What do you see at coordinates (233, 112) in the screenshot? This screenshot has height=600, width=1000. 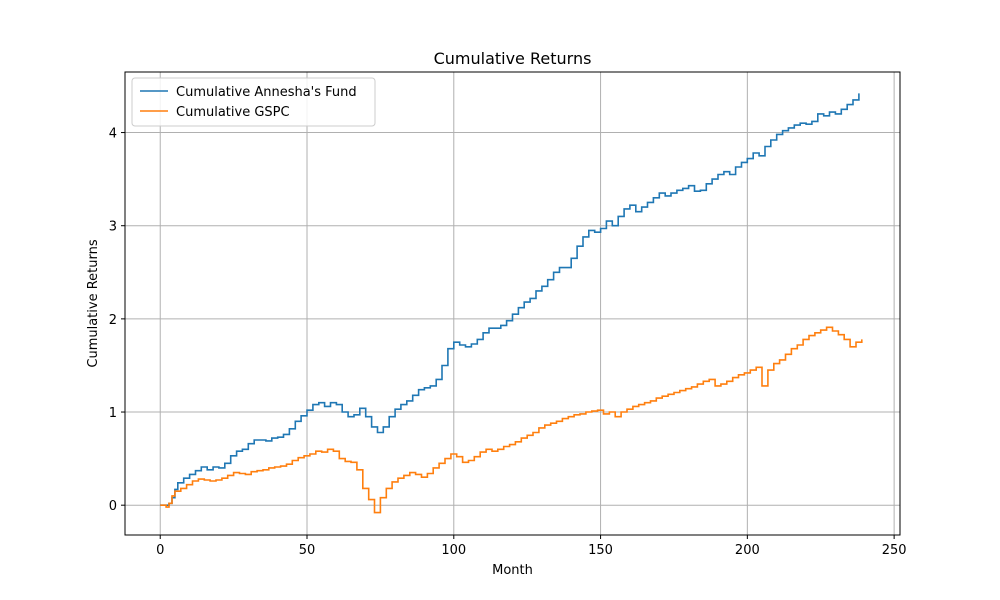 I see `legend-label-2: Cumulative GSPC` at bounding box center [233, 112].